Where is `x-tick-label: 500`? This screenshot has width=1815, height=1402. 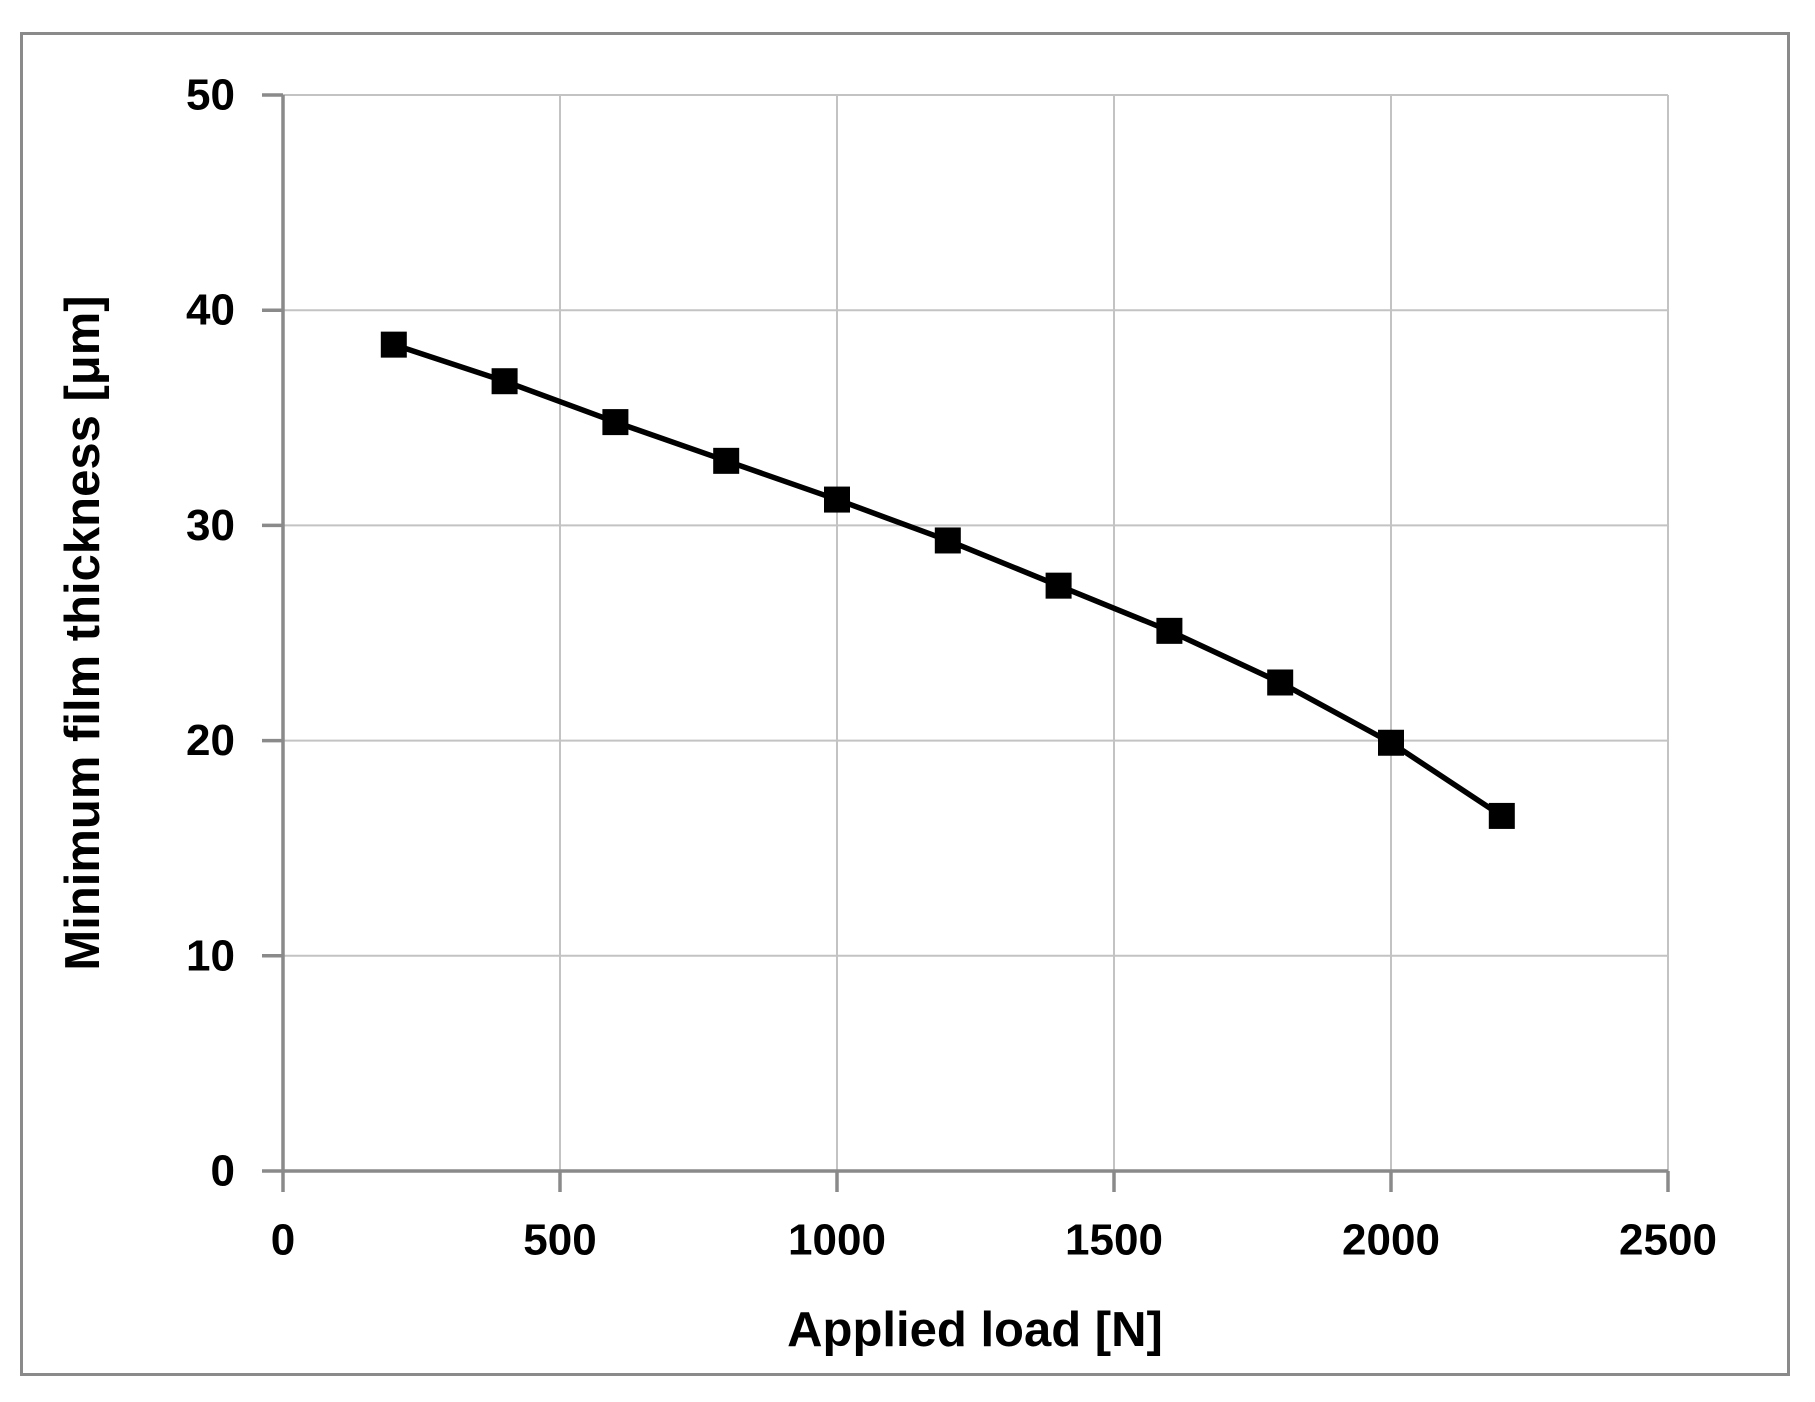
x-tick-label: 500 is located at coordinates (559, 1240).